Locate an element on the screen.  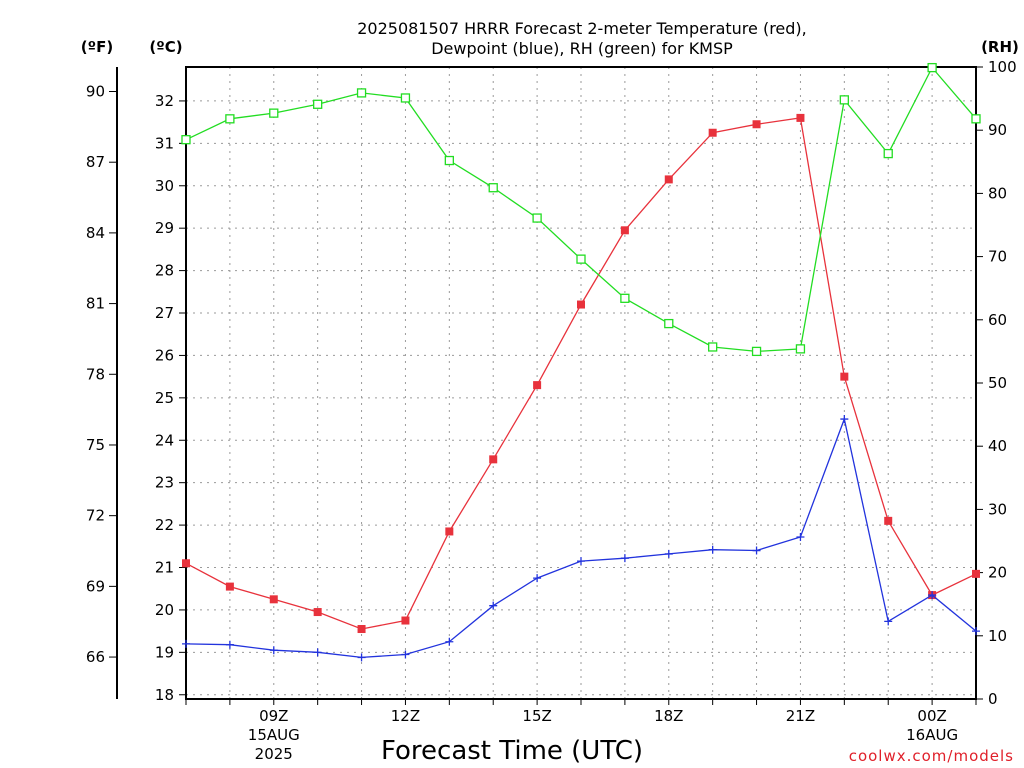
x-tick-label: 09Z is located at coordinates (273, 716).